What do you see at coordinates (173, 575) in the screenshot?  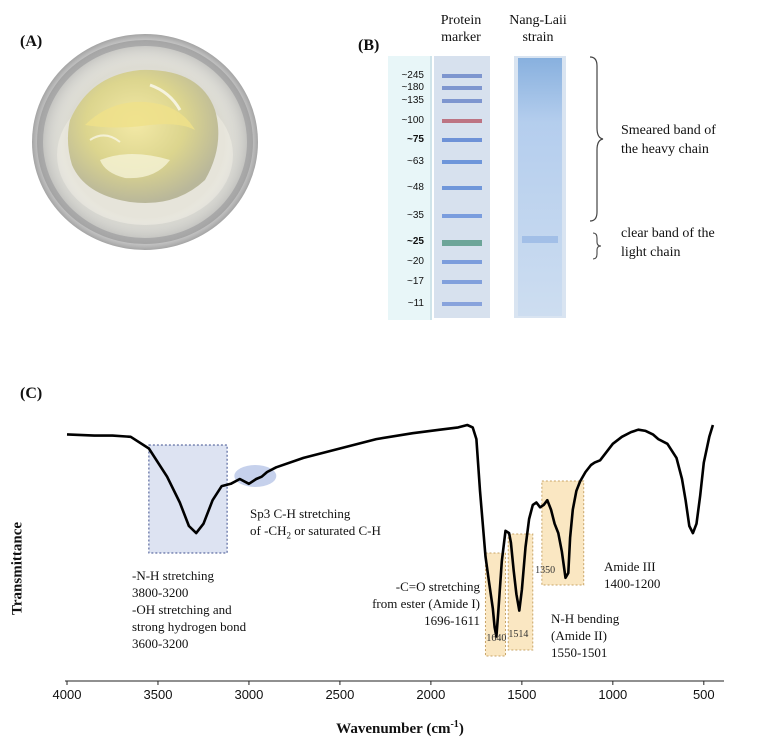 I see `annotation-line: -N-H stretching` at bounding box center [173, 575].